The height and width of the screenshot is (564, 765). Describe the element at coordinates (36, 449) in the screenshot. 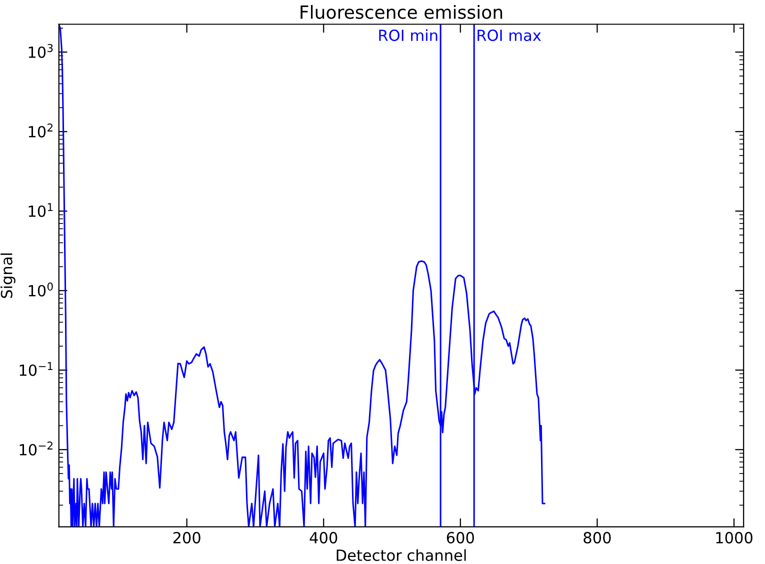

I see `y-tick-label: 10$^{−2}$` at that location.